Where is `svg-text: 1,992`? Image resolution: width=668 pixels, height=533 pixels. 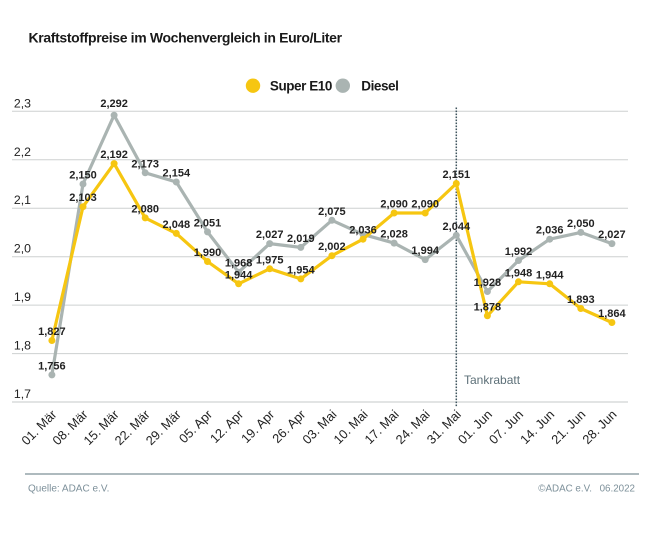 svg-text: 1,992 is located at coordinates (519, 252).